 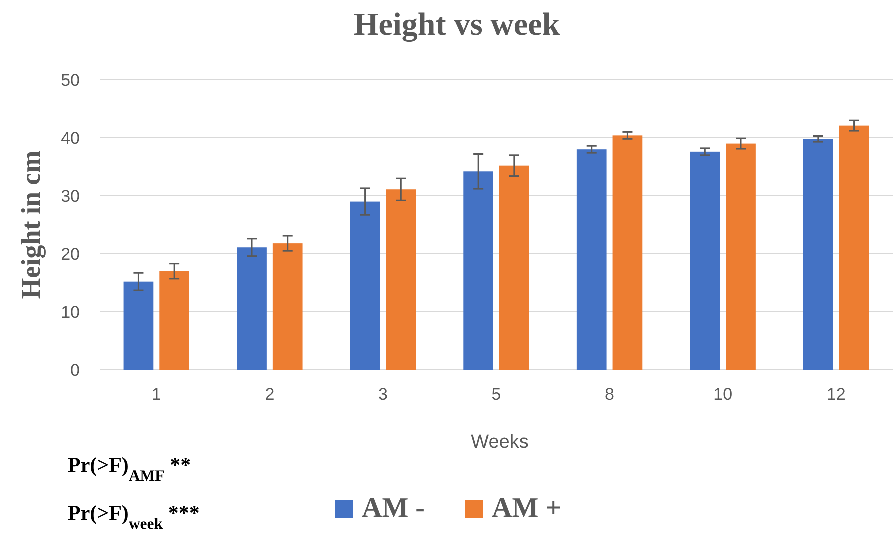 I want to click on y-tick-label: 20, so click(x=70, y=254).